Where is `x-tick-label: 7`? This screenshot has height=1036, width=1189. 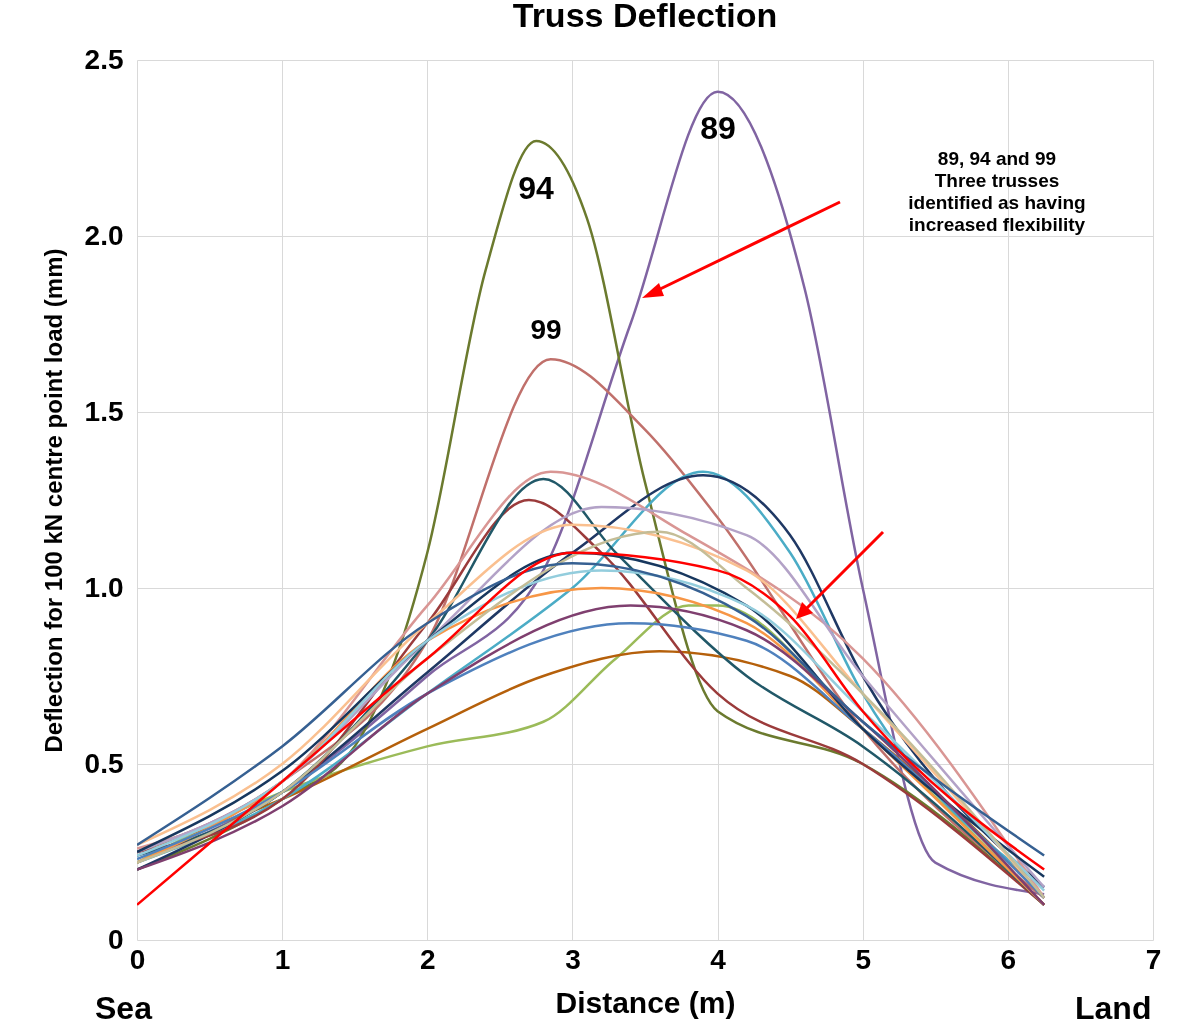
x-tick-label: 7 is located at coordinates (1153, 959).